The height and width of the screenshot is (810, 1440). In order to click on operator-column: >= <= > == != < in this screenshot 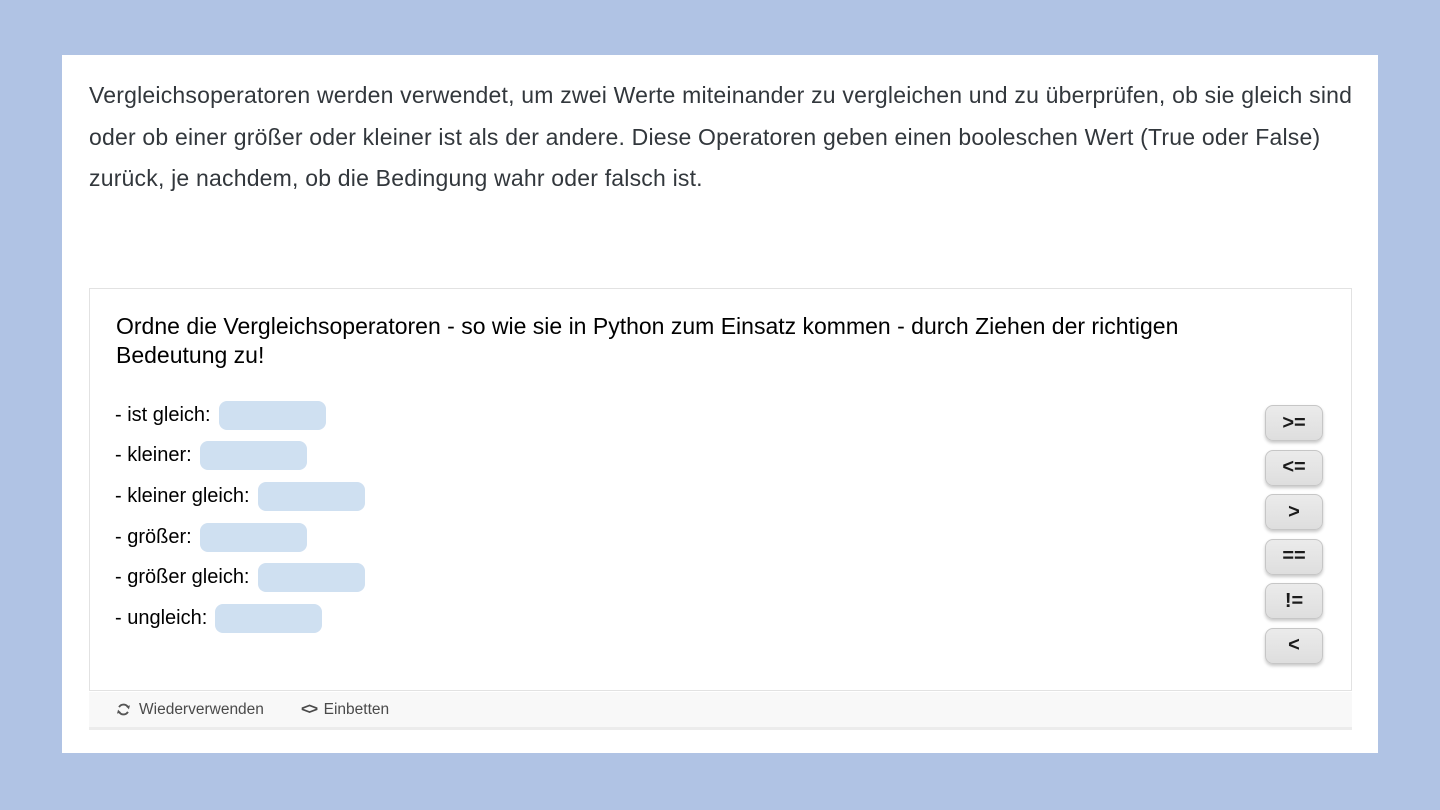, I will do `click(1294, 534)`.